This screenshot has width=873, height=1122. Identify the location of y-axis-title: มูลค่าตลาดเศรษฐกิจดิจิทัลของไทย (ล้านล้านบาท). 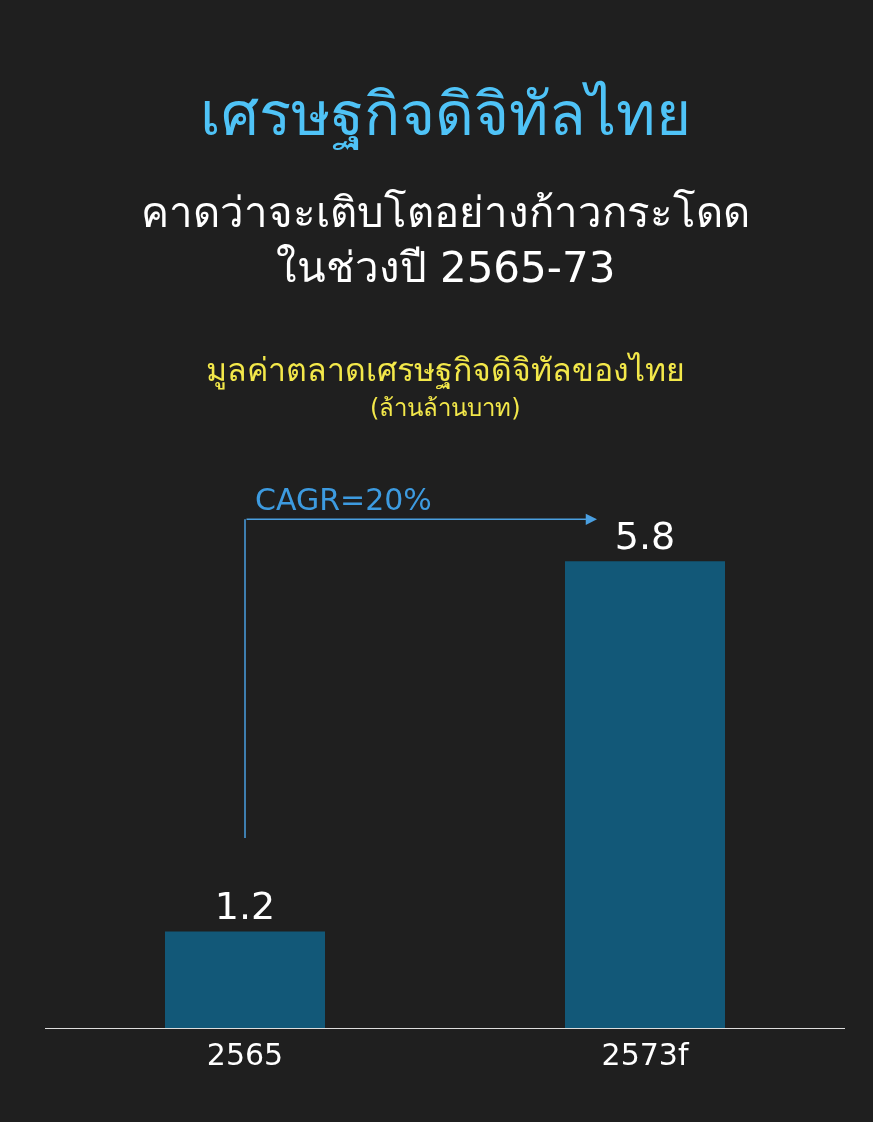
(445, 386).